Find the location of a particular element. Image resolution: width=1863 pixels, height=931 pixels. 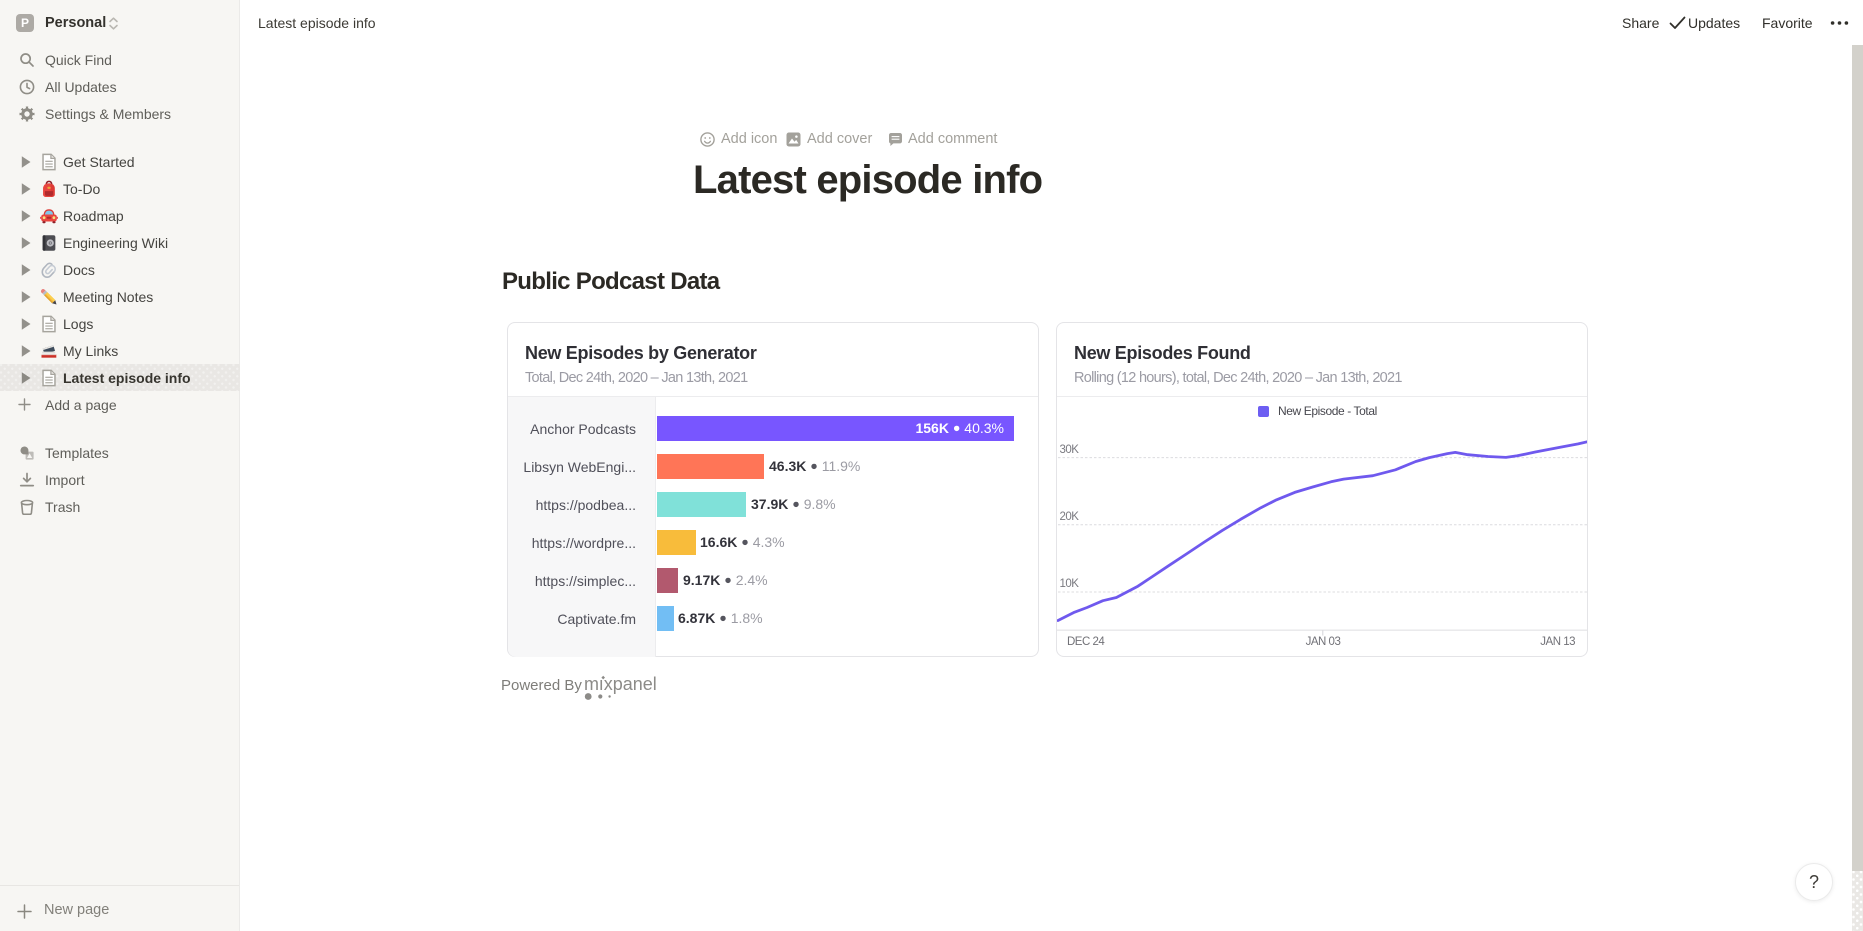

svg-text: mıxpanel is located at coordinates (620, 684).